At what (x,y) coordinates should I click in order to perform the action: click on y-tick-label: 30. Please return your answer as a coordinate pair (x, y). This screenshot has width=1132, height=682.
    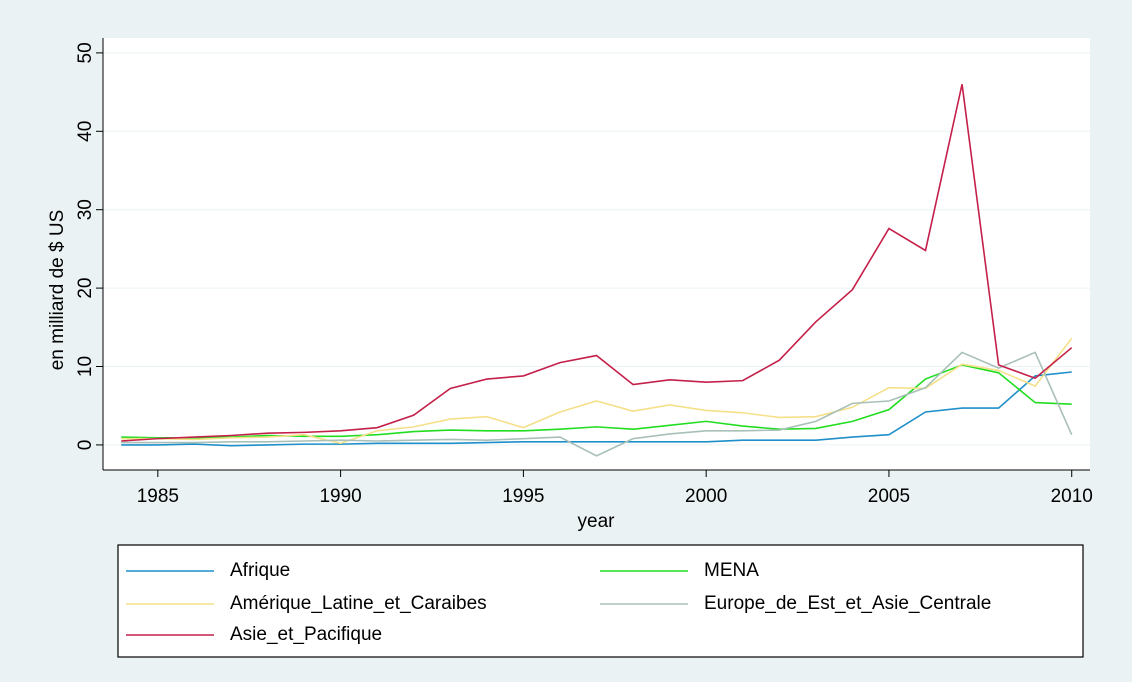
    Looking at the image, I should click on (85, 209).